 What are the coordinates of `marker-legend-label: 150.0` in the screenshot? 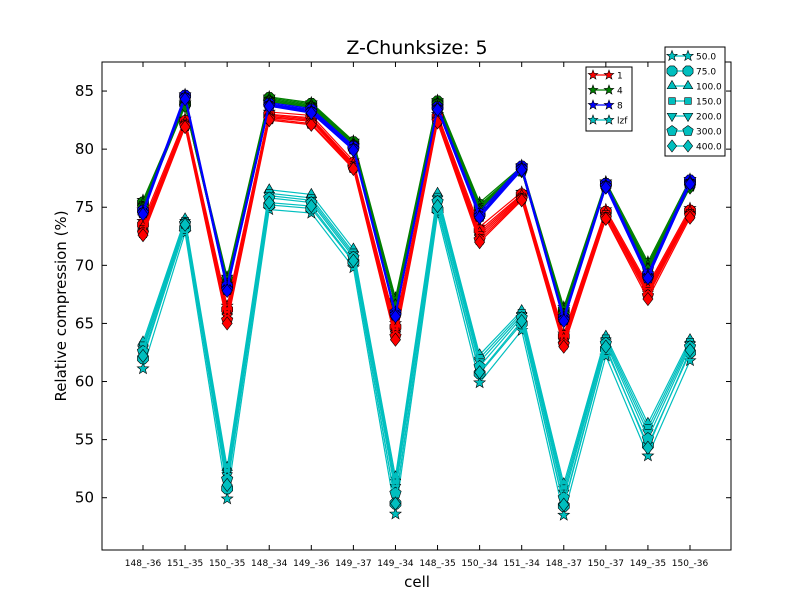 It's located at (709, 103).